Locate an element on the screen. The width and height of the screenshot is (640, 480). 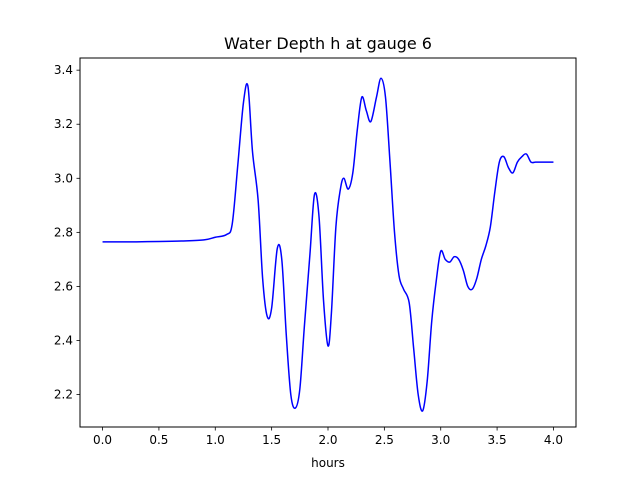
x-tick-label: 1.0 is located at coordinates (215, 440).